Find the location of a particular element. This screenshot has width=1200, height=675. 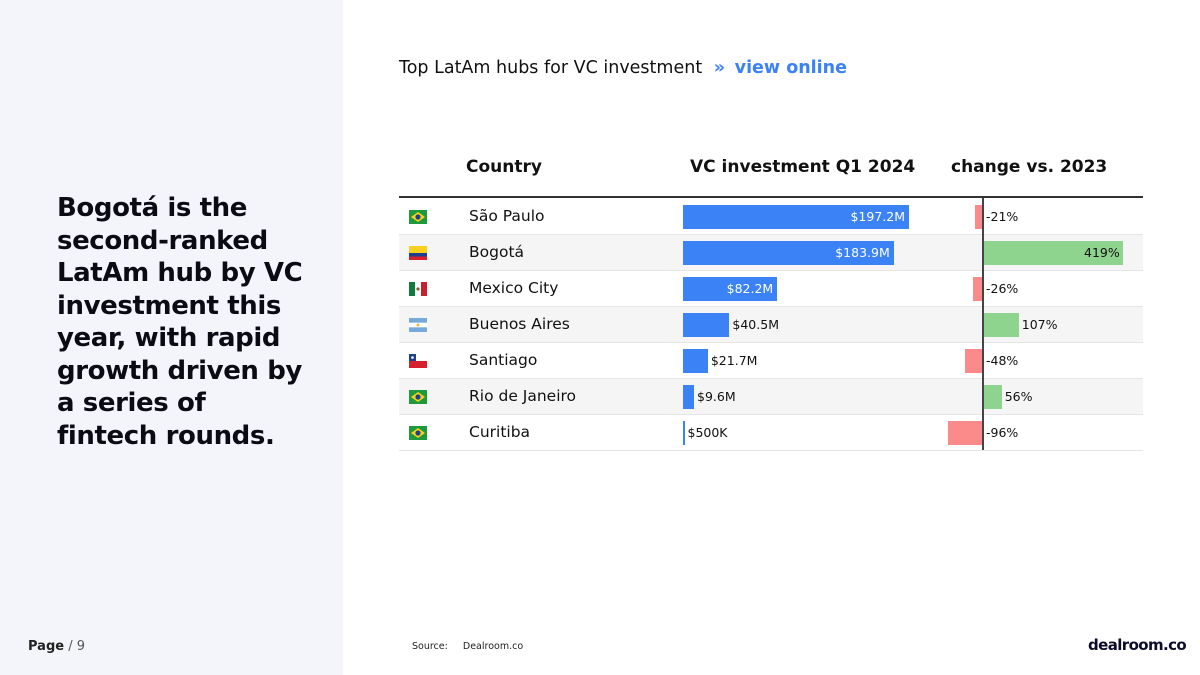

change-label: 56% is located at coordinates (1018, 396).